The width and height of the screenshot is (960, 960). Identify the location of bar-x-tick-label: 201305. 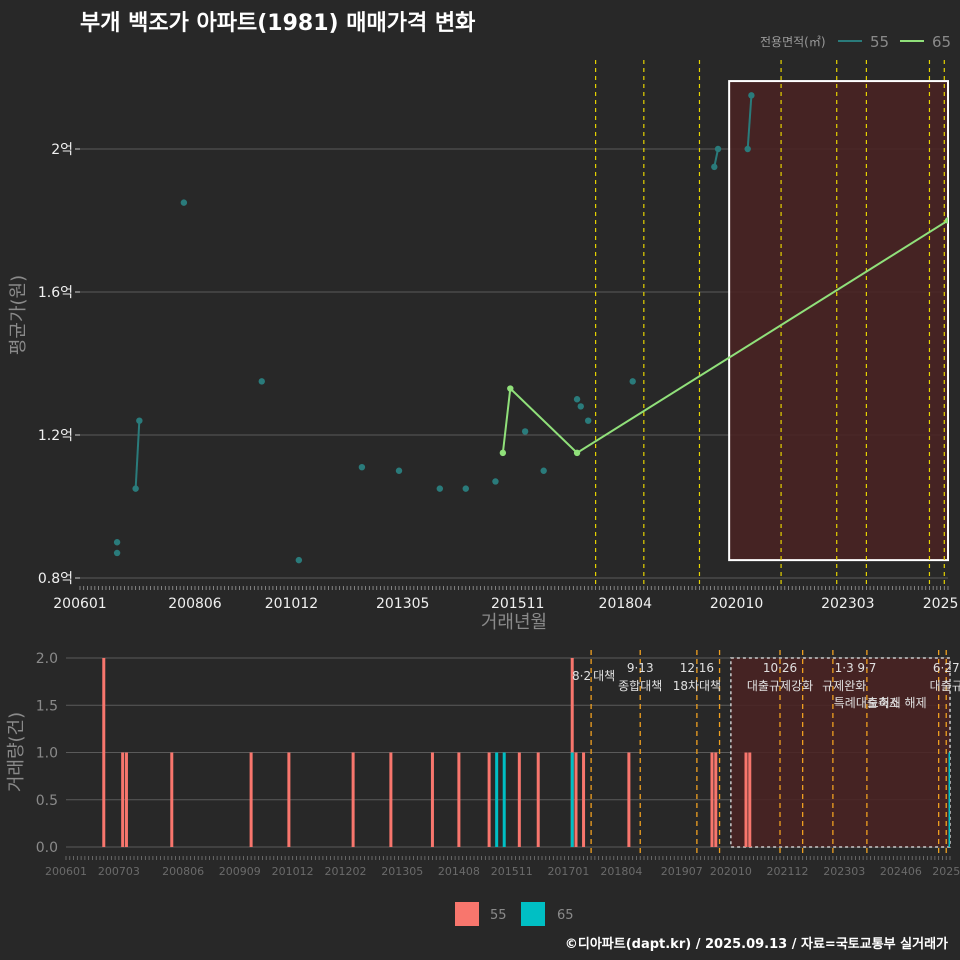
(402, 871).